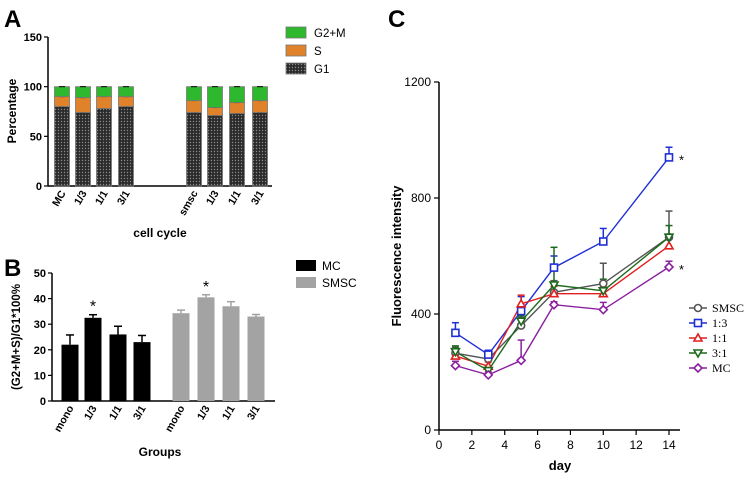 The width and height of the screenshot is (750, 486). What do you see at coordinates (160, 233) in the screenshot?
I see `panel-a-x-label: cell cycle` at bounding box center [160, 233].